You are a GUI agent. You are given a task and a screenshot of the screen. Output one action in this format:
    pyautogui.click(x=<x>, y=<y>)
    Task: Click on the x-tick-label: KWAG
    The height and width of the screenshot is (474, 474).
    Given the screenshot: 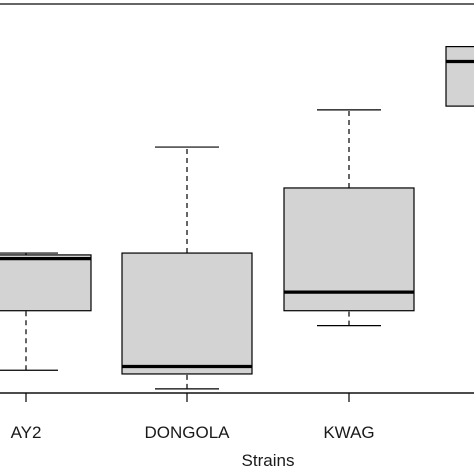 What is the action you would take?
    pyautogui.click(x=348, y=432)
    